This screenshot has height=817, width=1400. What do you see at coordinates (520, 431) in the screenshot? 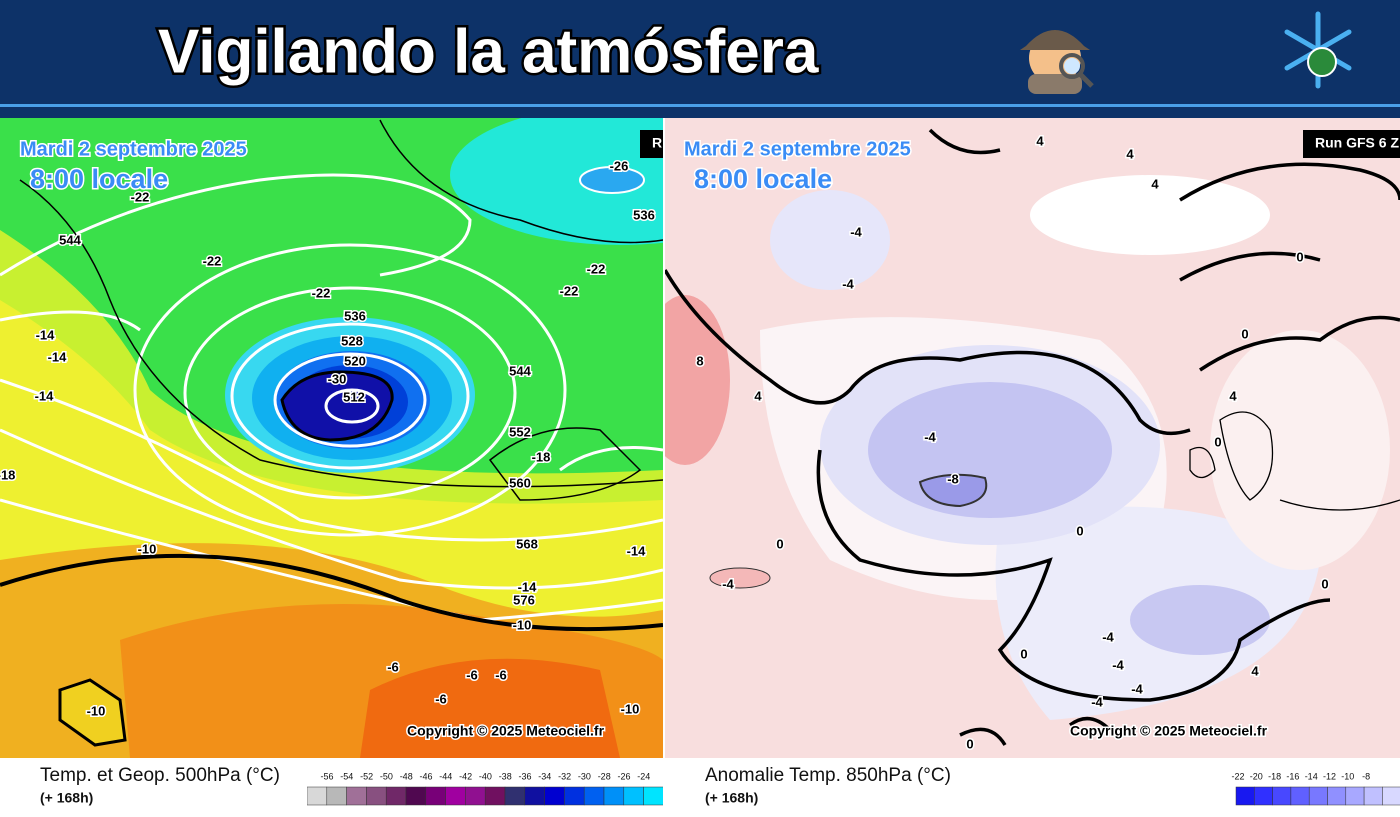
I see `contour-label: 552` at bounding box center [520, 431].